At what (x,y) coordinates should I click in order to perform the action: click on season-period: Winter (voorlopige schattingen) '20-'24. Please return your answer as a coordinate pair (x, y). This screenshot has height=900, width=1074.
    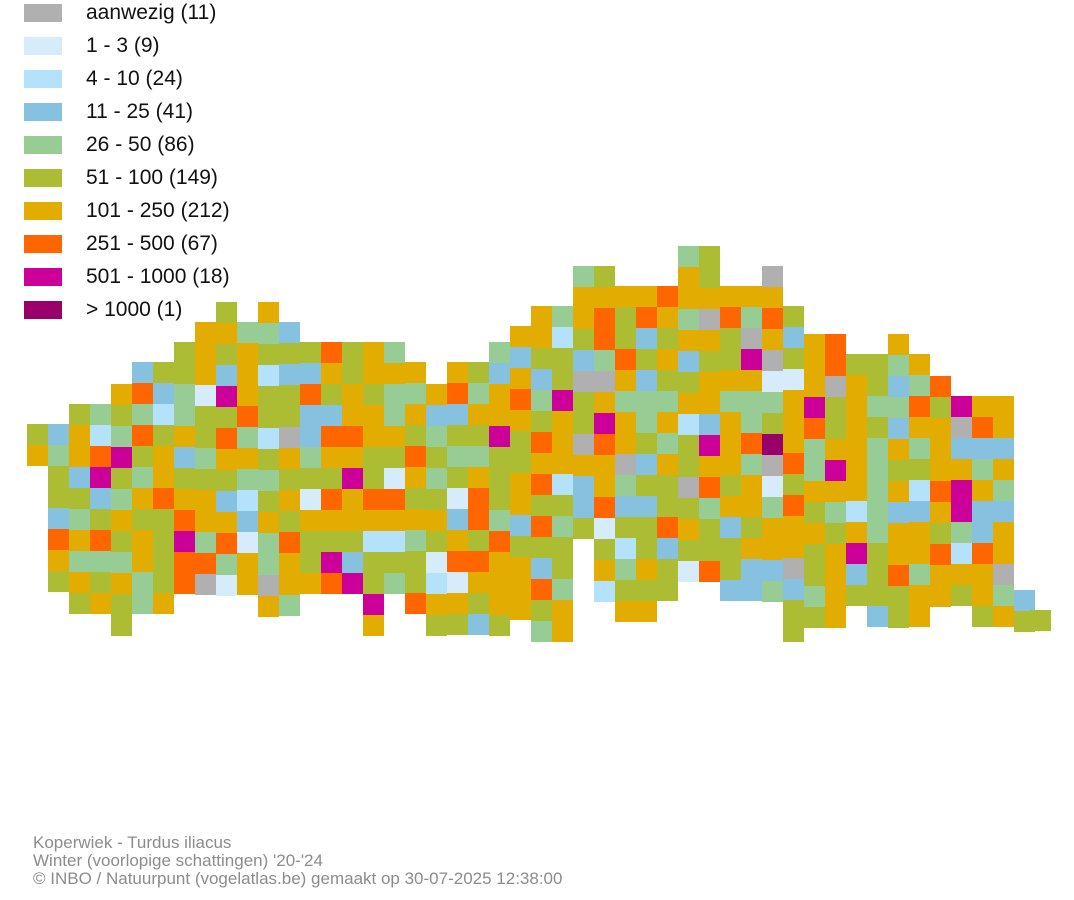
    Looking at the image, I should click on (178, 860).